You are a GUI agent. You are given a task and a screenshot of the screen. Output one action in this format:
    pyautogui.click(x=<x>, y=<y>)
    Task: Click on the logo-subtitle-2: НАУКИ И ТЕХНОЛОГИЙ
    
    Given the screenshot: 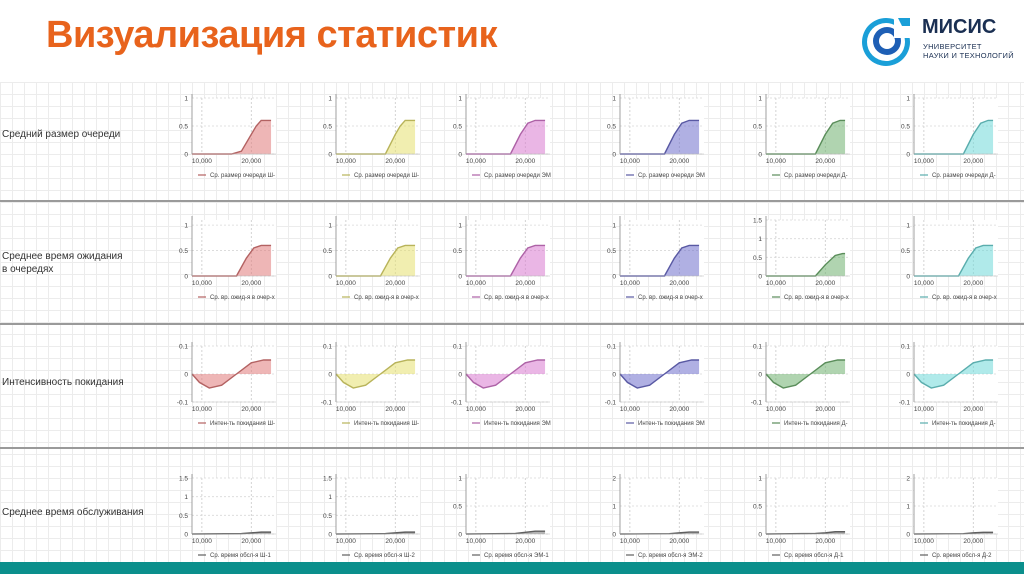 What is the action you would take?
    pyautogui.click(x=968, y=55)
    